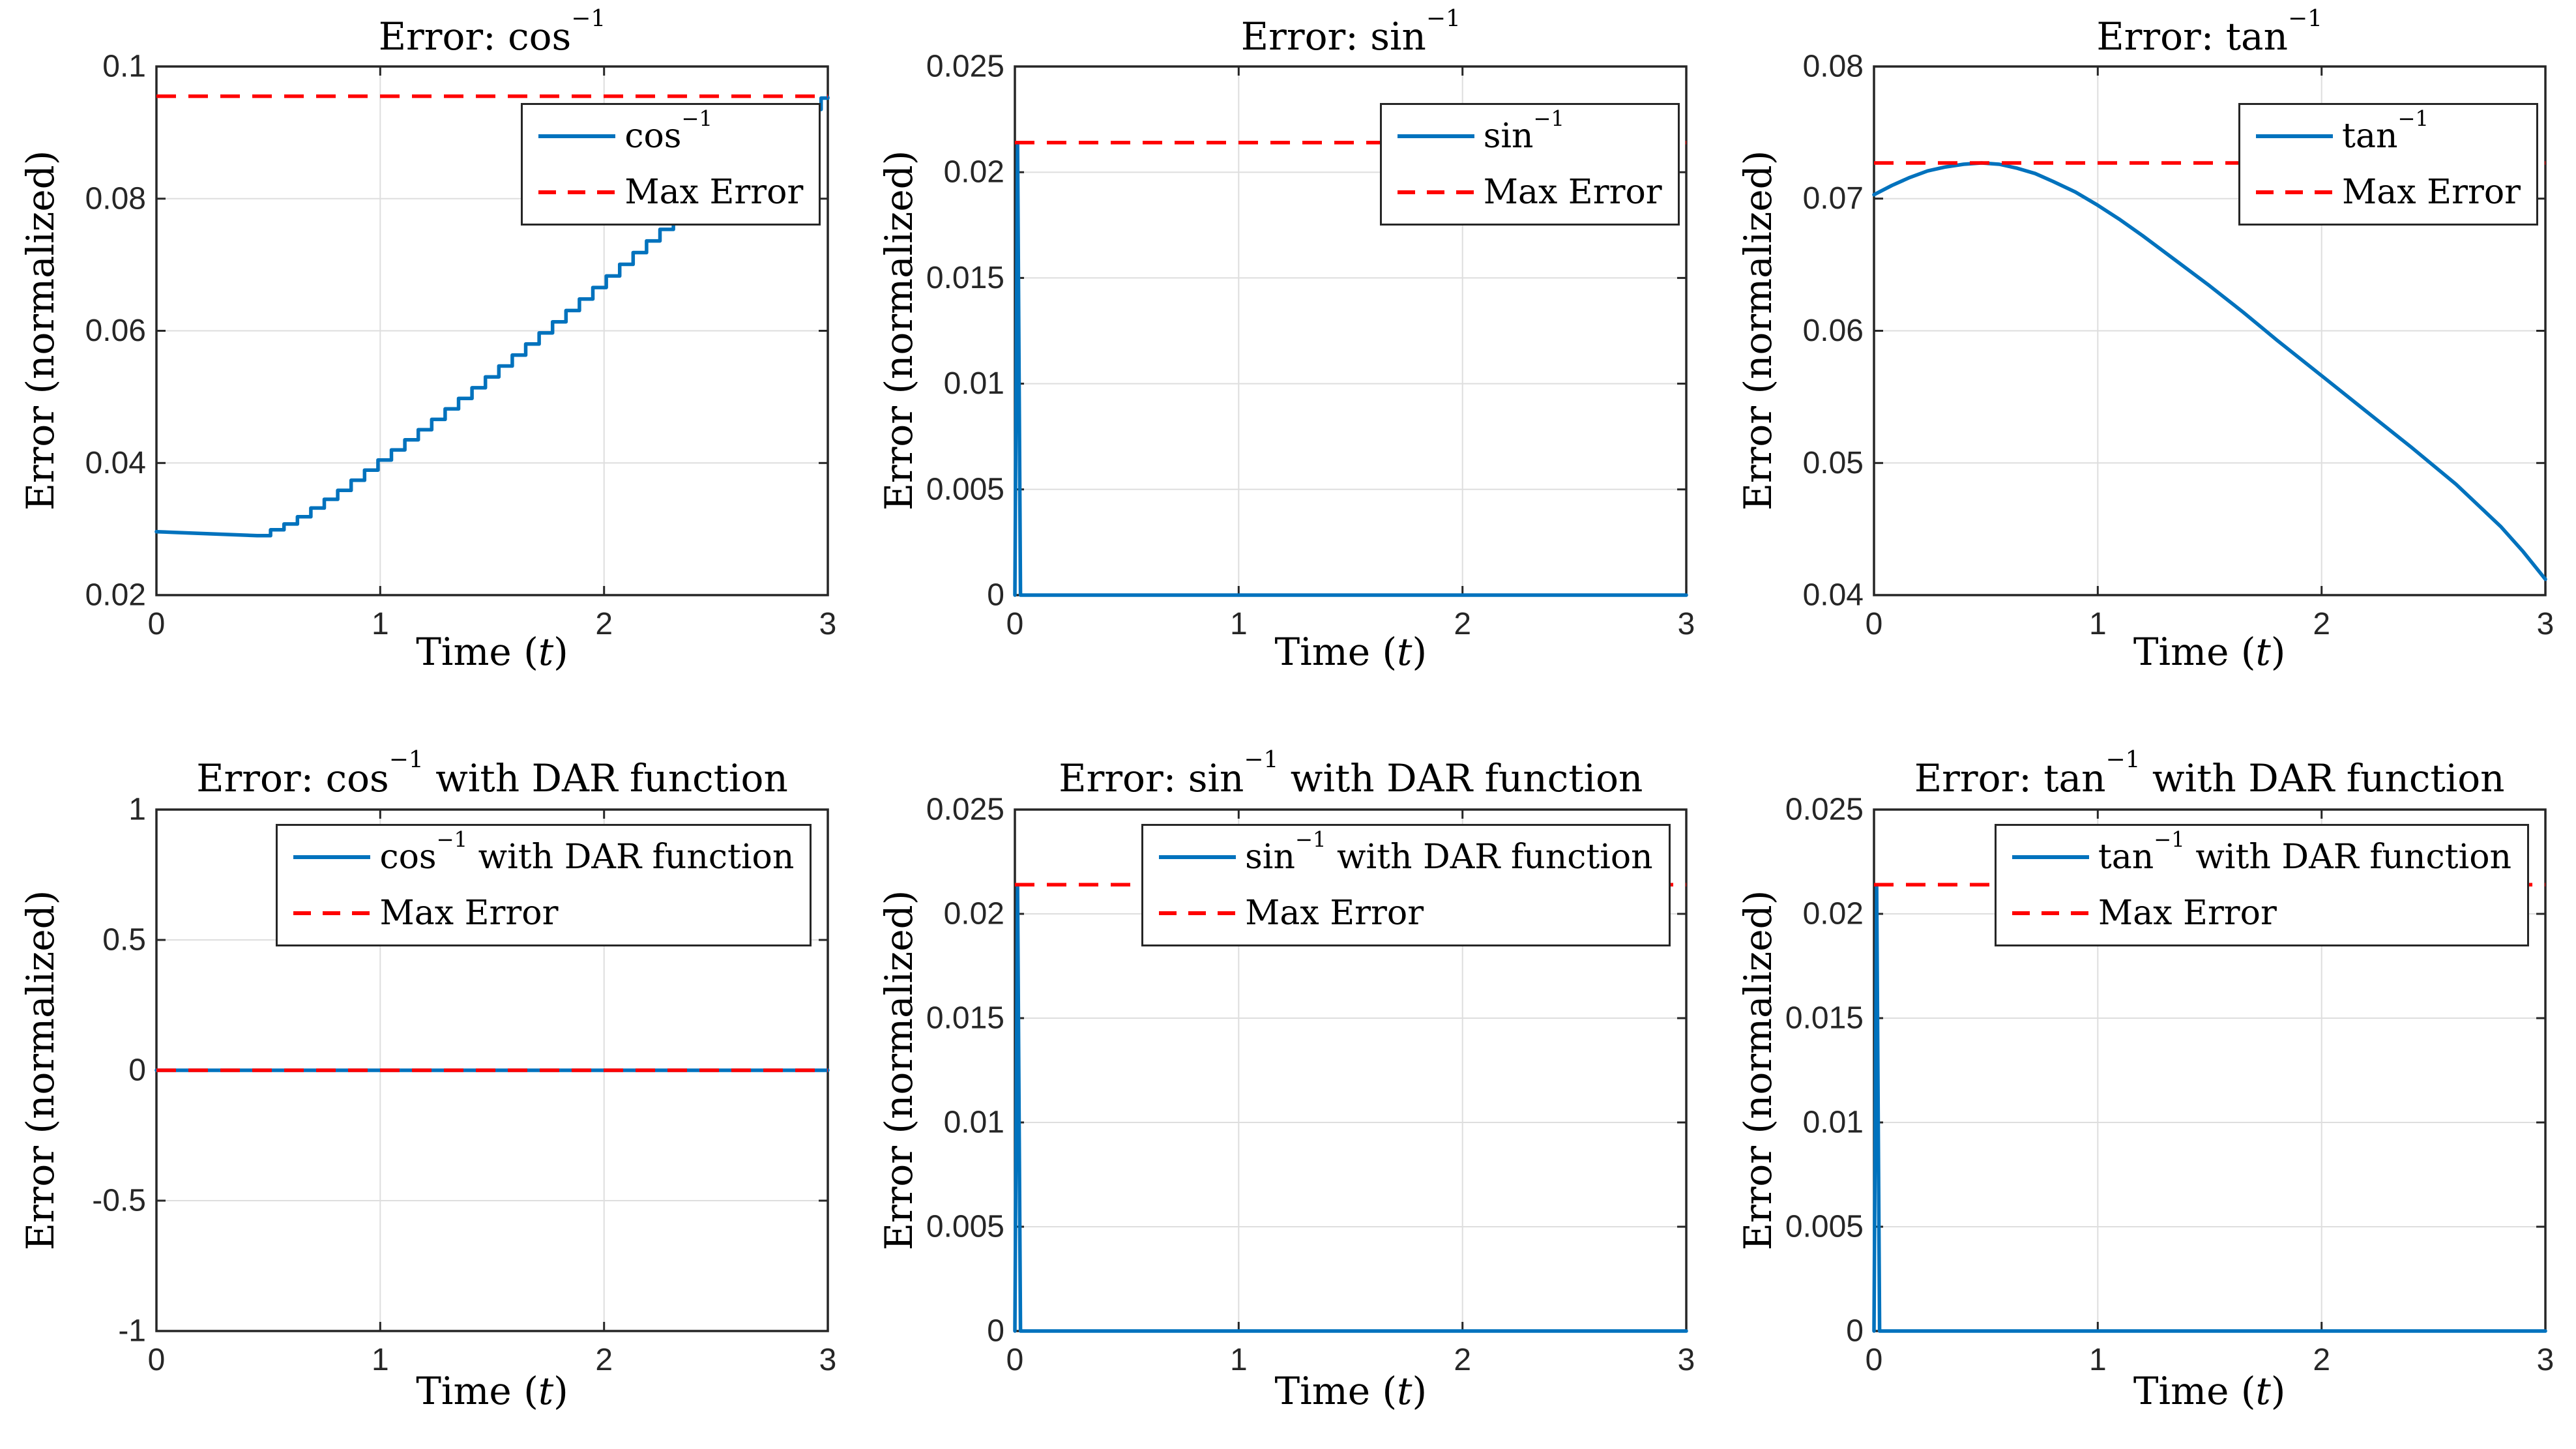 The height and width of the screenshot is (1449, 2576). What do you see at coordinates (124, 67) in the screenshot?
I see `y-tick-label: 0.1` at bounding box center [124, 67].